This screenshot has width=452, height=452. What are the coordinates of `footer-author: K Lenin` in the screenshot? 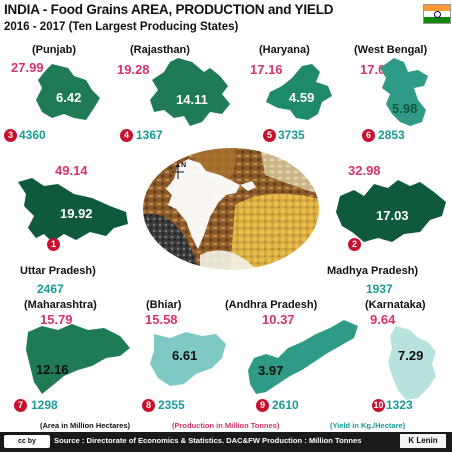 It's located at (423, 441).